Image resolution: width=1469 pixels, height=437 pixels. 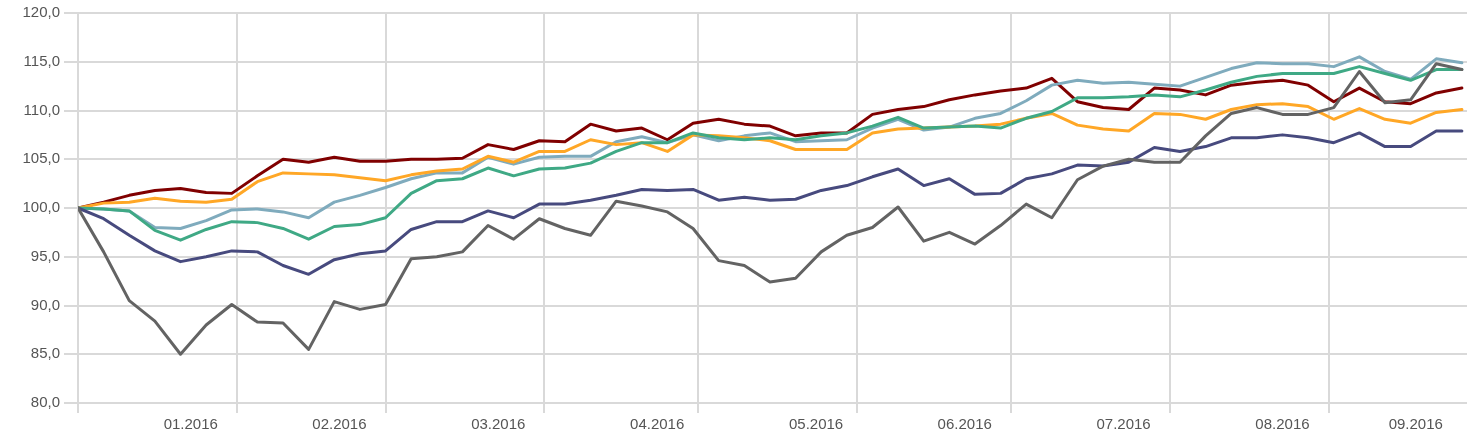 I want to click on y-tick-label: 85,0, so click(x=45, y=353).